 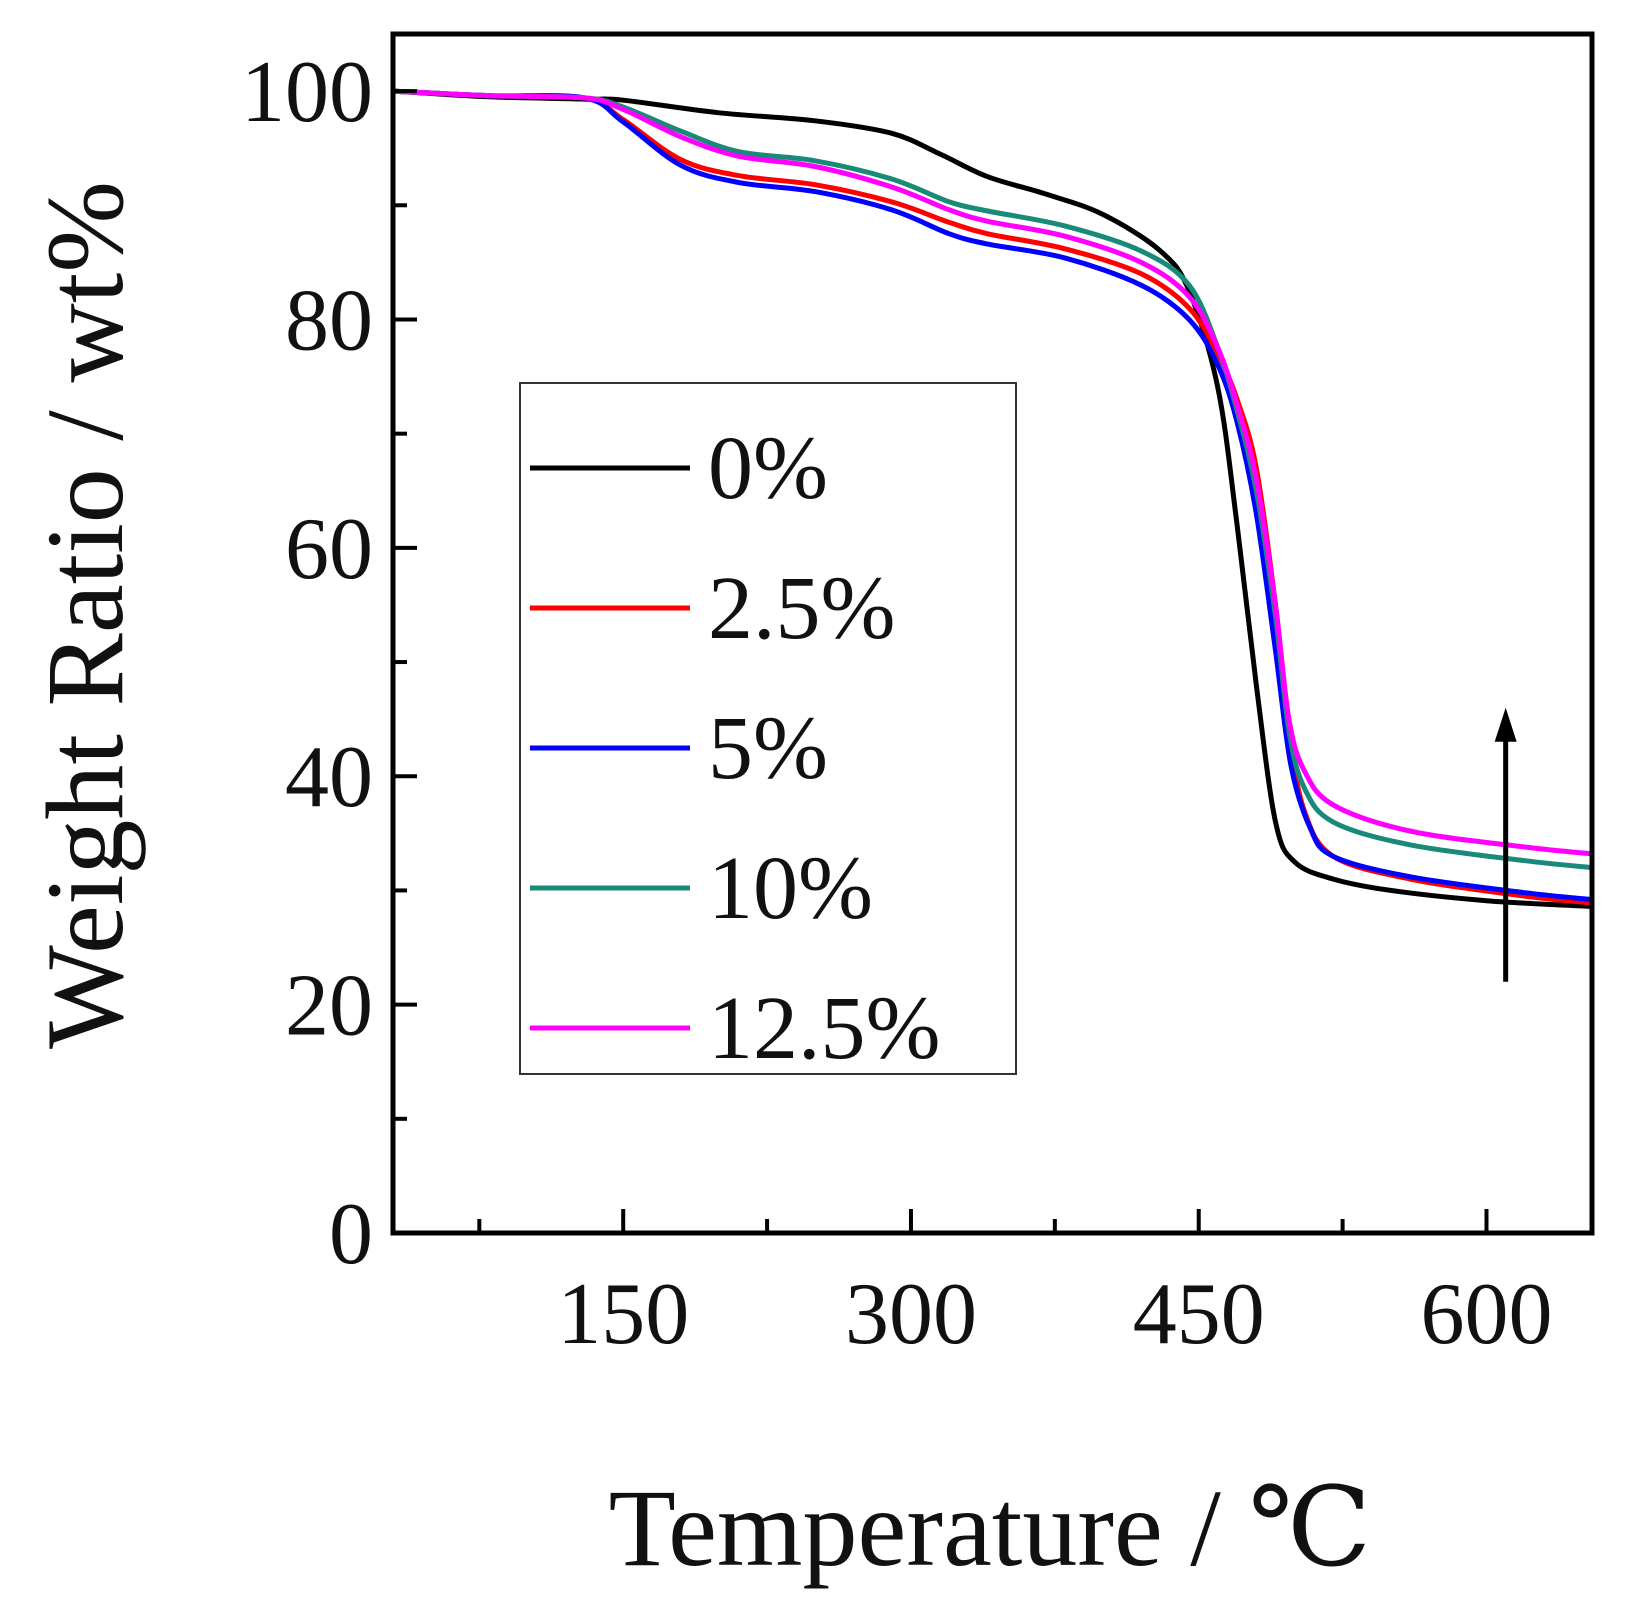 I want to click on x-tick-label-600: 600, so click(x=1486, y=1314).